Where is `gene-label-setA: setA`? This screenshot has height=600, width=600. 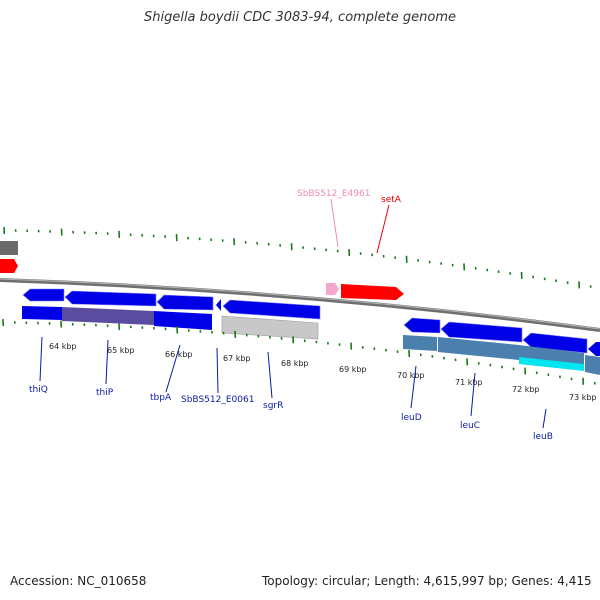 gene-label-setA: setA is located at coordinates (391, 200).